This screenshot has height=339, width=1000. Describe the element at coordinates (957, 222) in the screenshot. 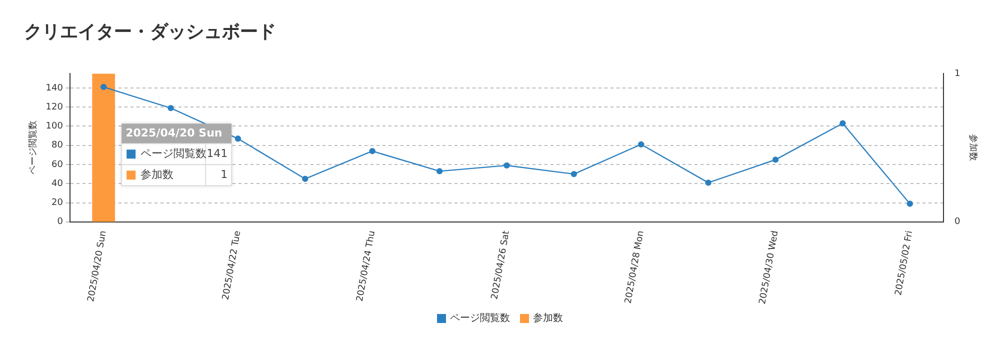

I see `y2-tick-label: 0` at that location.